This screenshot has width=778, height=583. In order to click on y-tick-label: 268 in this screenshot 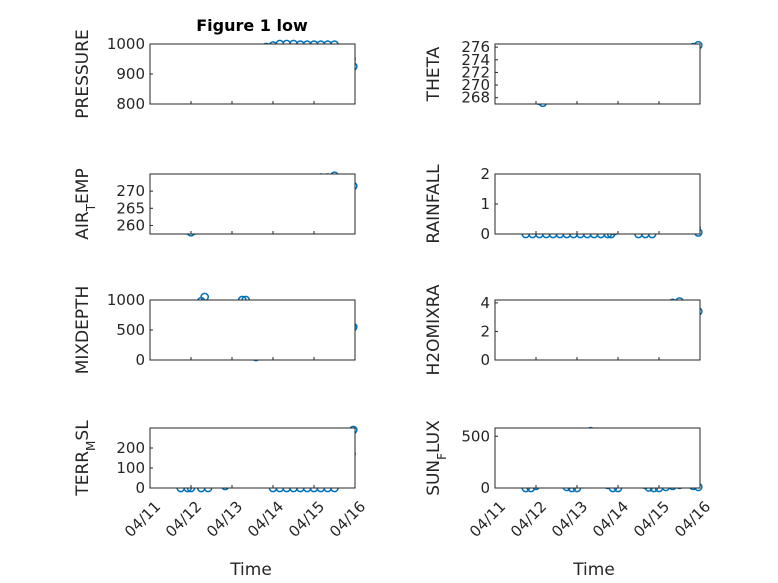, I will do `click(475, 98)`.